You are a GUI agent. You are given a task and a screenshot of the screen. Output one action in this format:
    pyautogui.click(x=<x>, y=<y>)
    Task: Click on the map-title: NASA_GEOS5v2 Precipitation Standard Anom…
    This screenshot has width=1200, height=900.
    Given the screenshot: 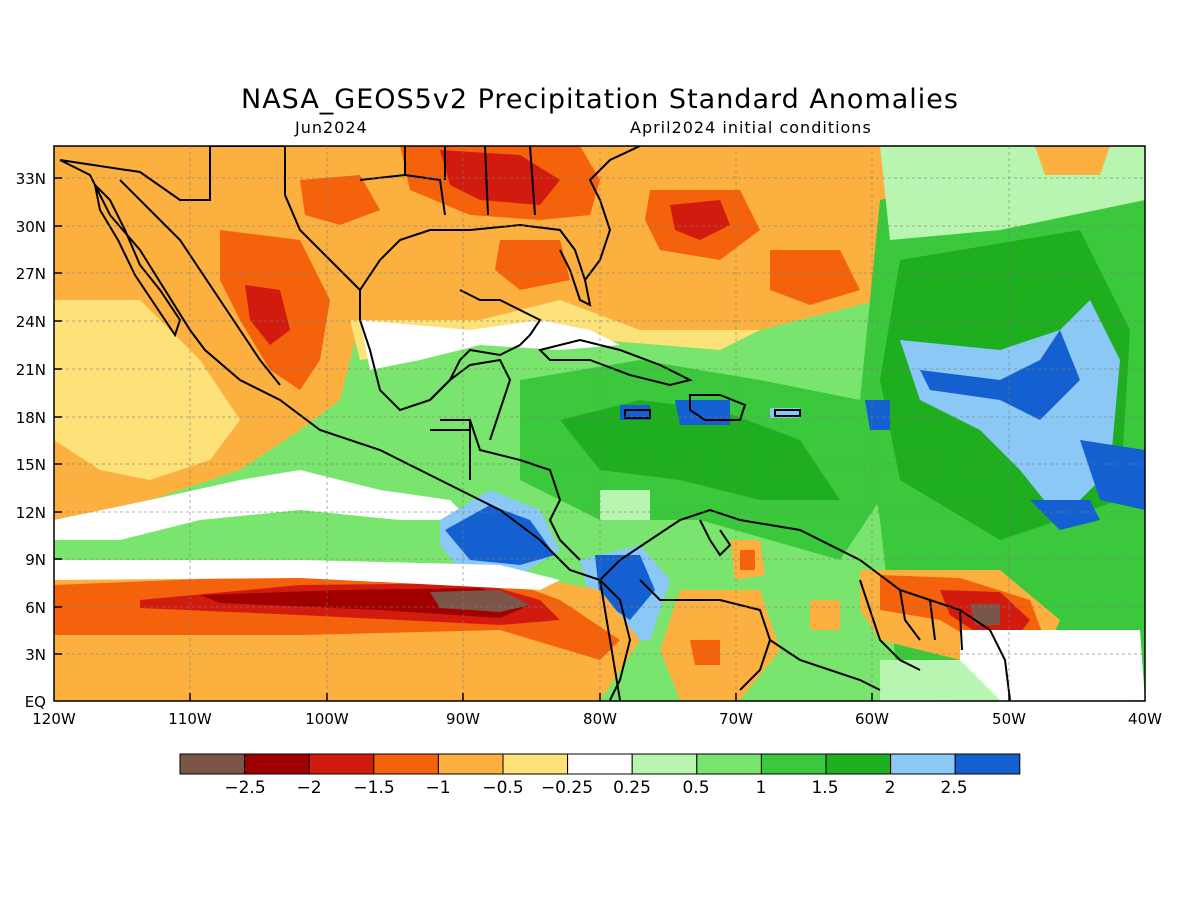 What is the action you would take?
    pyautogui.click(x=600, y=99)
    